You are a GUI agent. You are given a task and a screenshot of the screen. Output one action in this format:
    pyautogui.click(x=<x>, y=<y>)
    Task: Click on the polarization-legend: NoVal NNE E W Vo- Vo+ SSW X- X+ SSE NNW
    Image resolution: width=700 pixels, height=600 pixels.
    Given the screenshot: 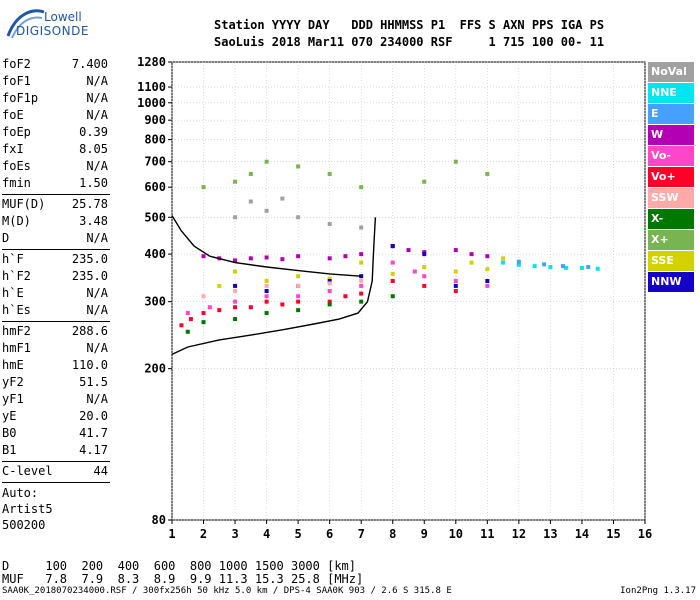 What is the action you would take?
    pyautogui.click(x=671, y=177)
    